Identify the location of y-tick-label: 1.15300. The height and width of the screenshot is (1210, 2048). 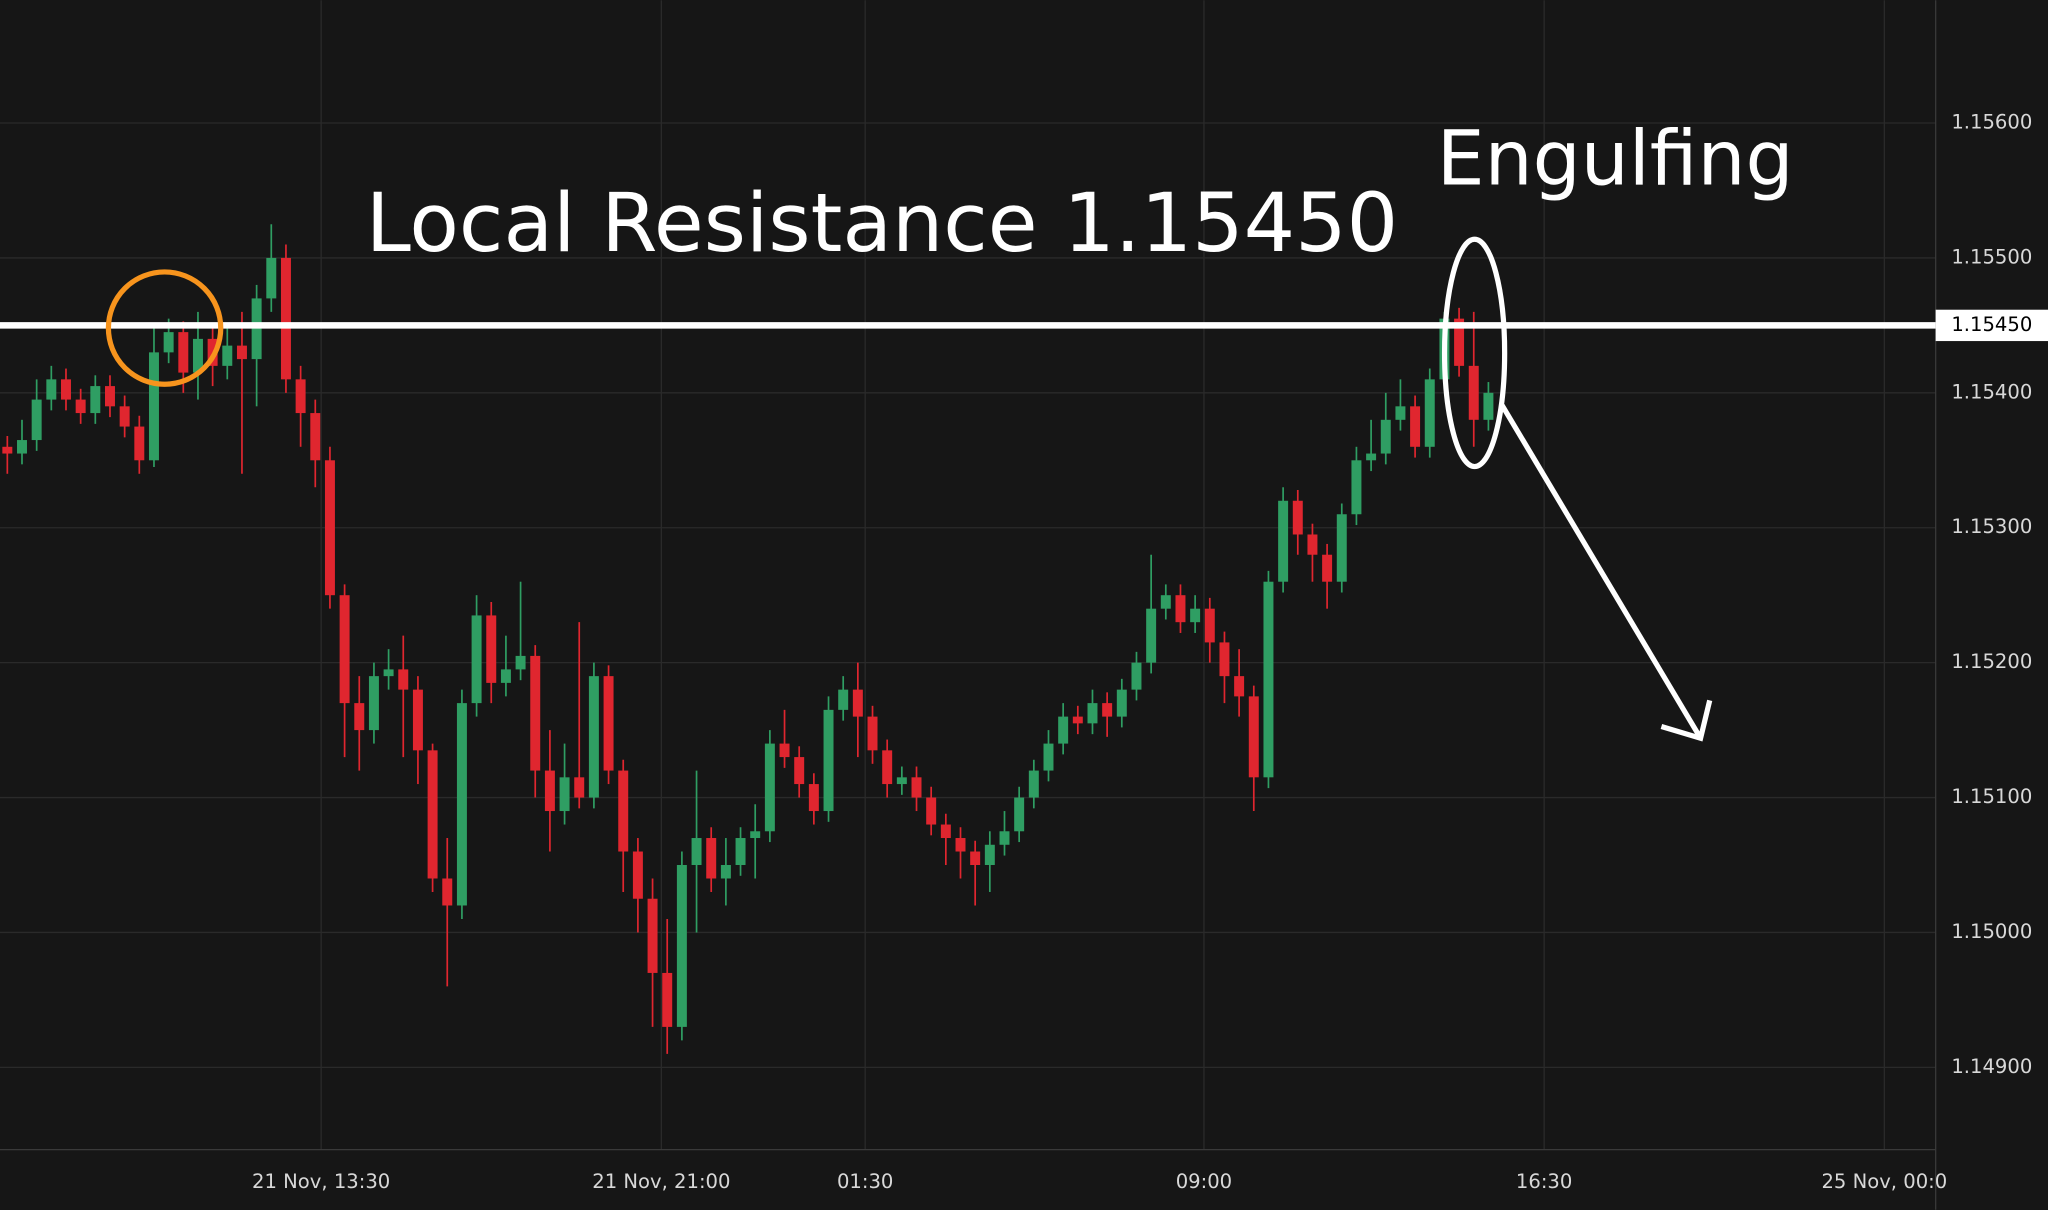
(1991, 526).